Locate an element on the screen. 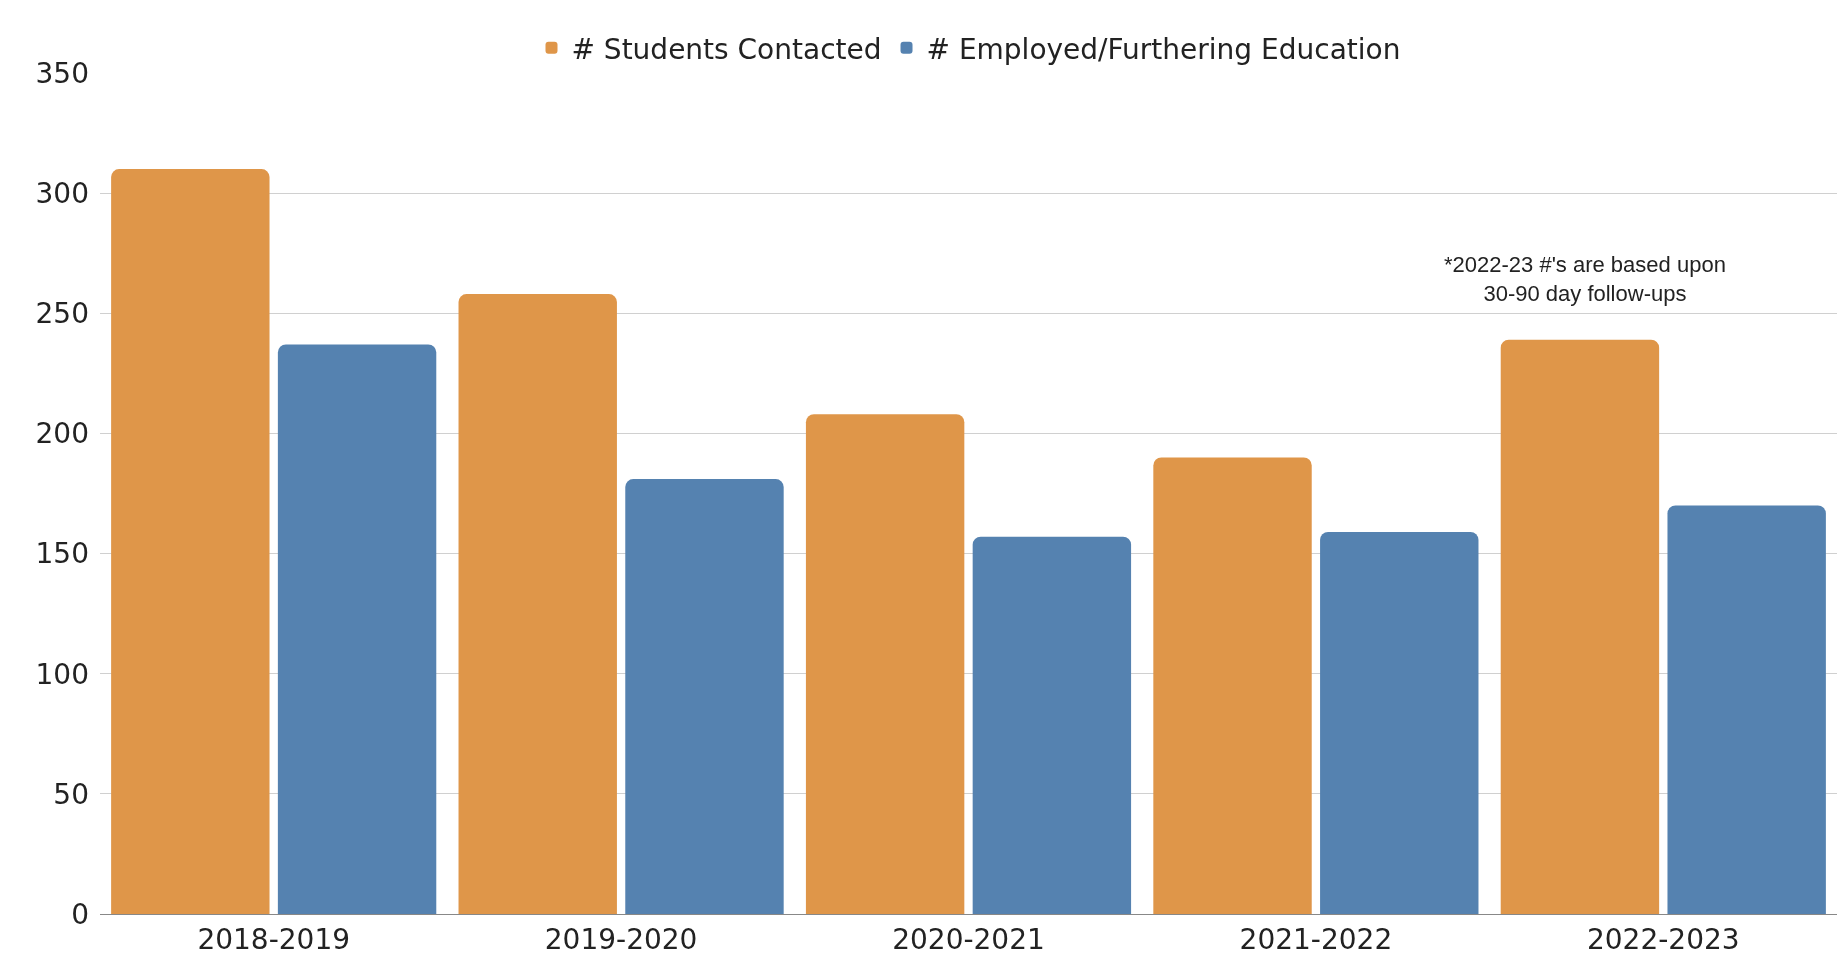  y-tick-label: 150 is located at coordinates (62, 554).